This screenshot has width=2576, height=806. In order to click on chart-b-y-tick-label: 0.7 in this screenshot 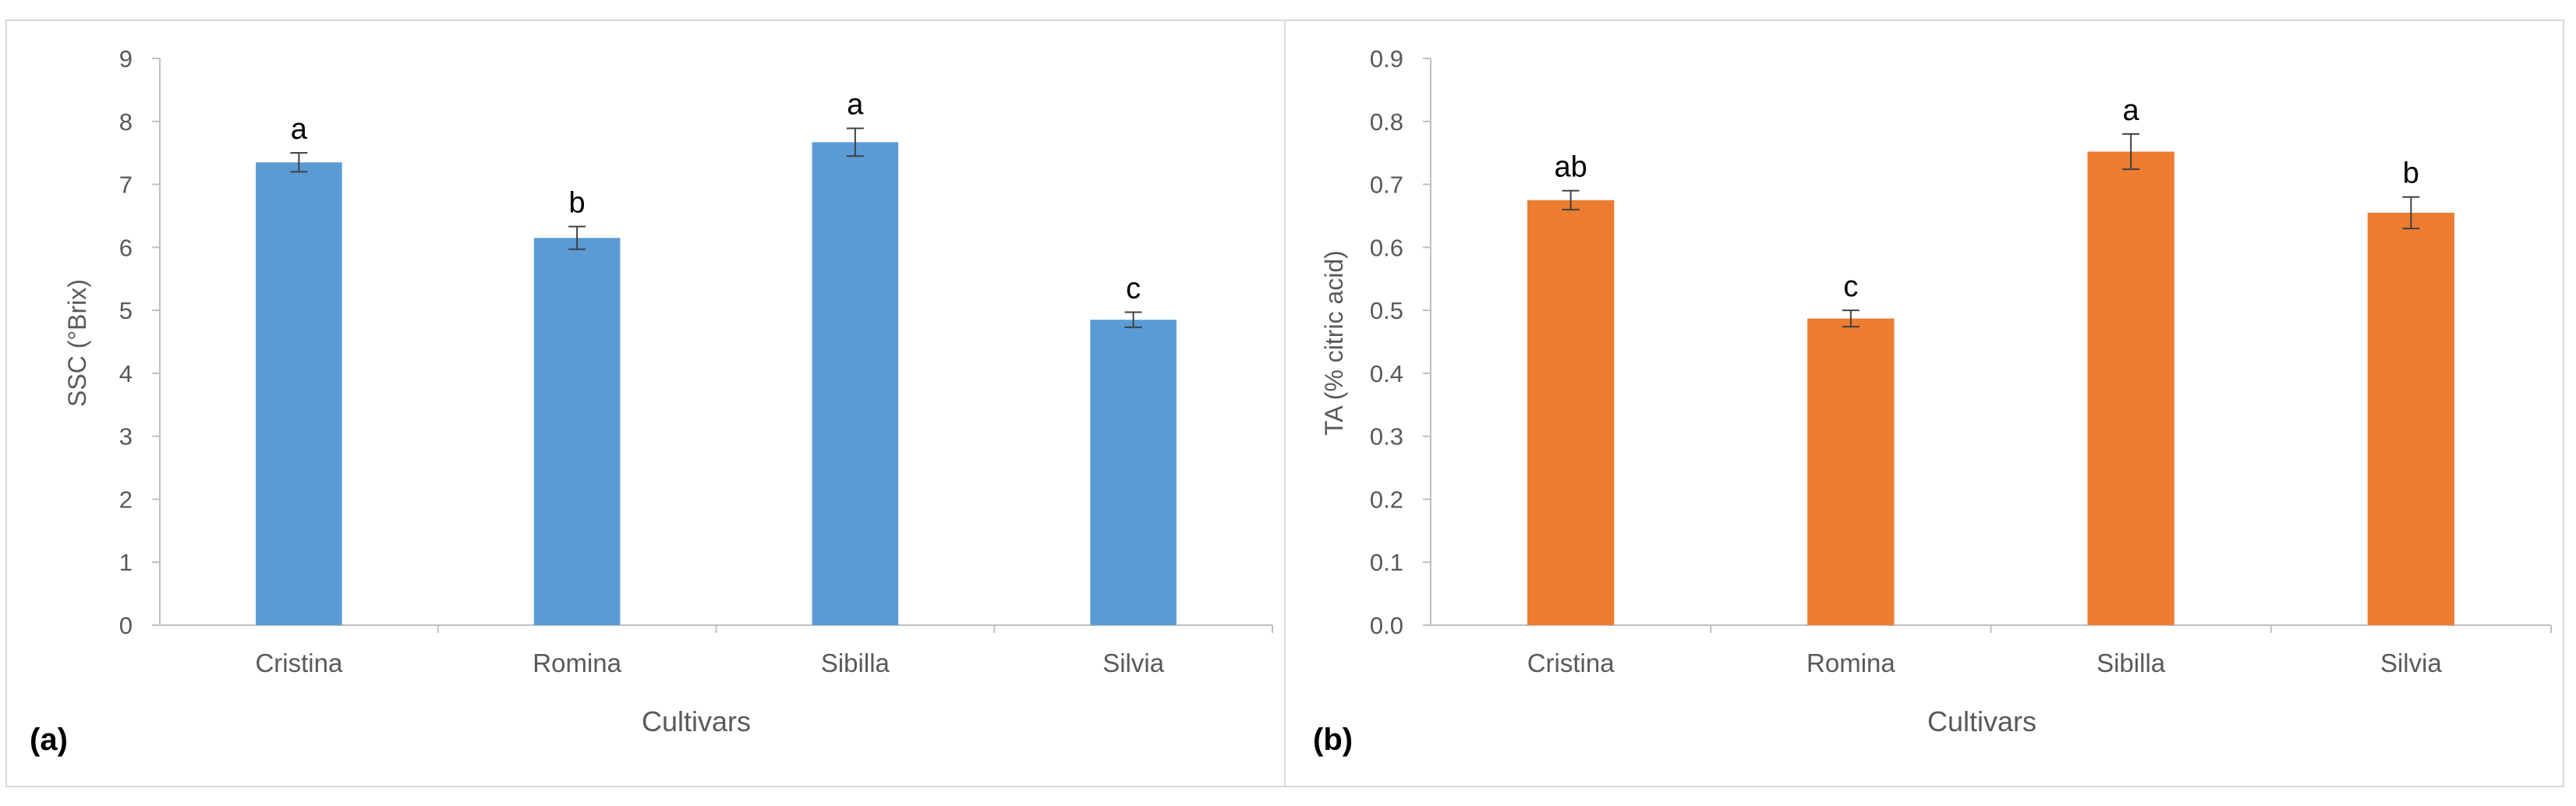, I will do `click(1386, 185)`.